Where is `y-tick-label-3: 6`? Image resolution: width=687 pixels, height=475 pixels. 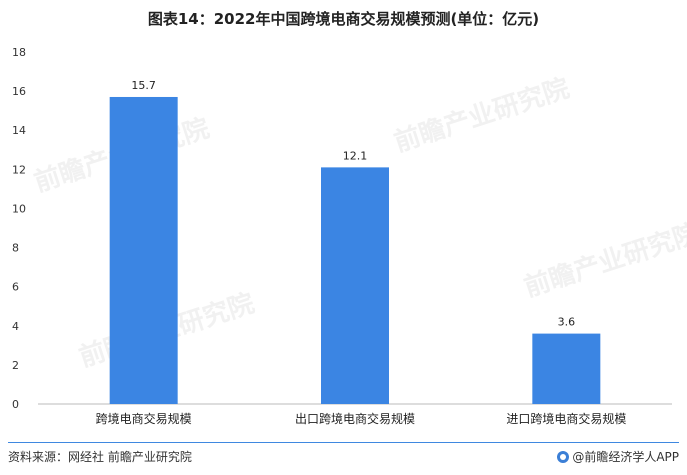 y-tick-label-3: 6 is located at coordinates (15, 287).